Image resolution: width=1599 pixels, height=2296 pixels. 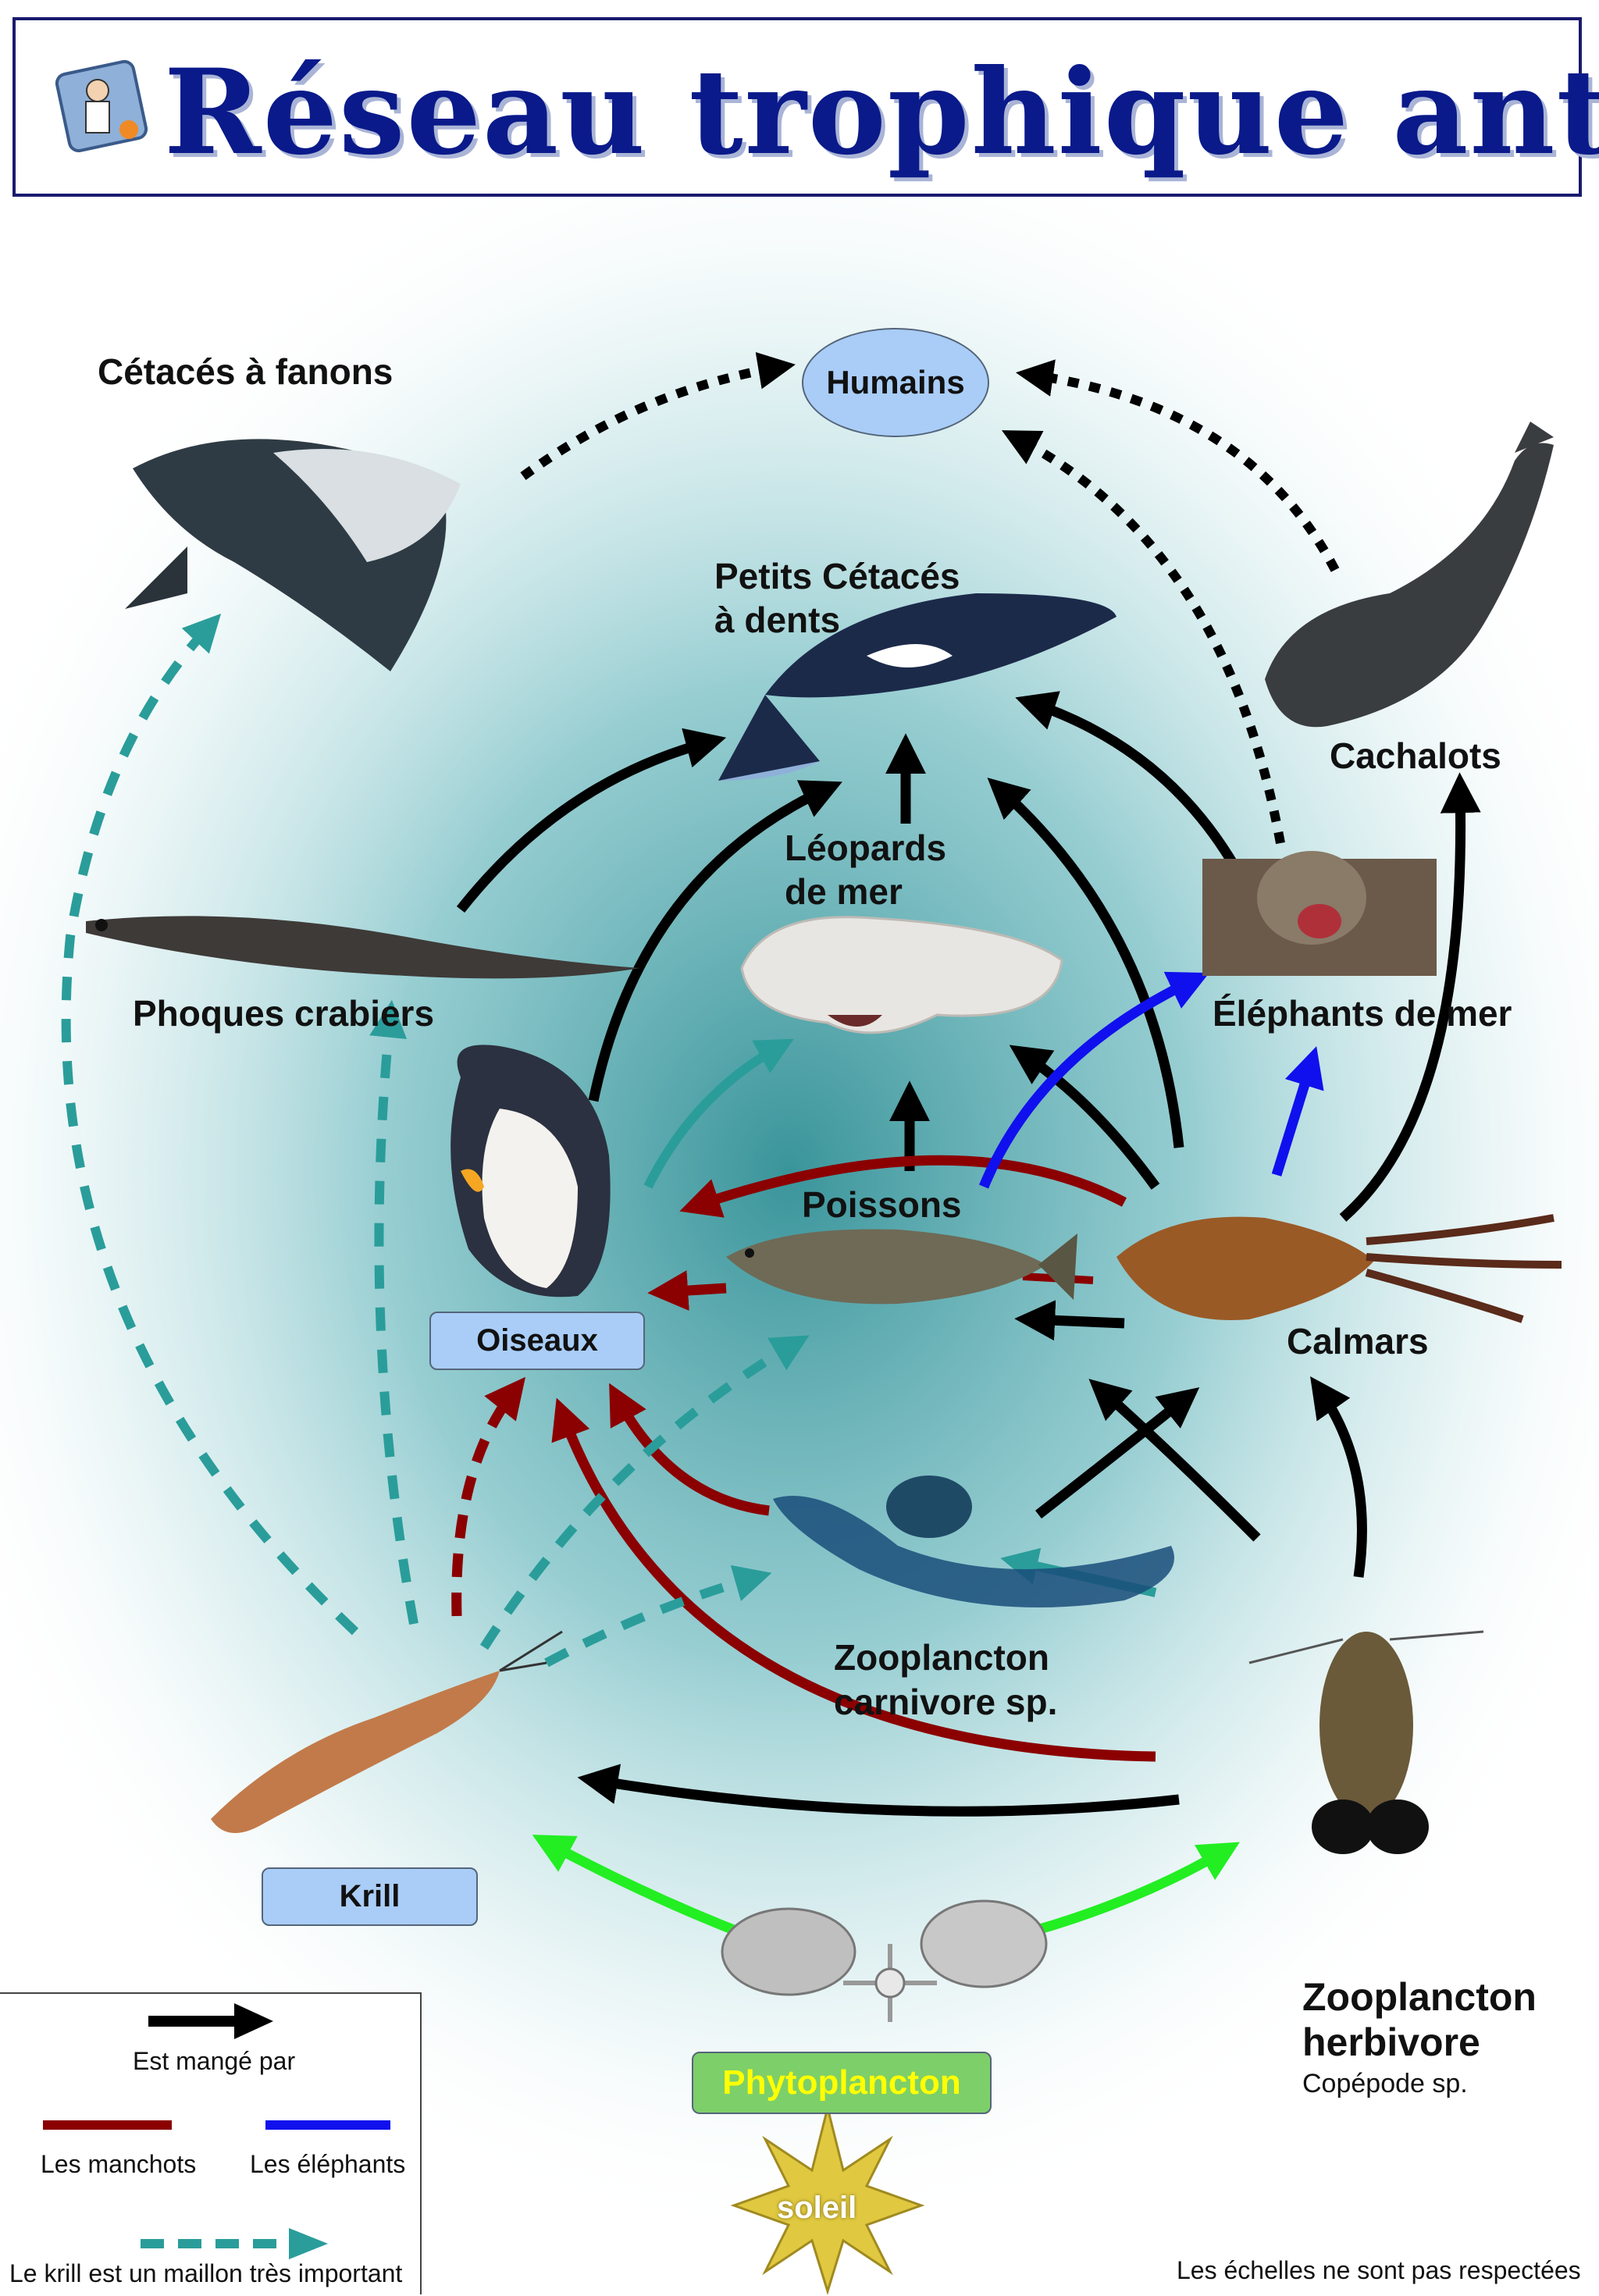 I want to click on orca-icon, so click(x=917, y=687).